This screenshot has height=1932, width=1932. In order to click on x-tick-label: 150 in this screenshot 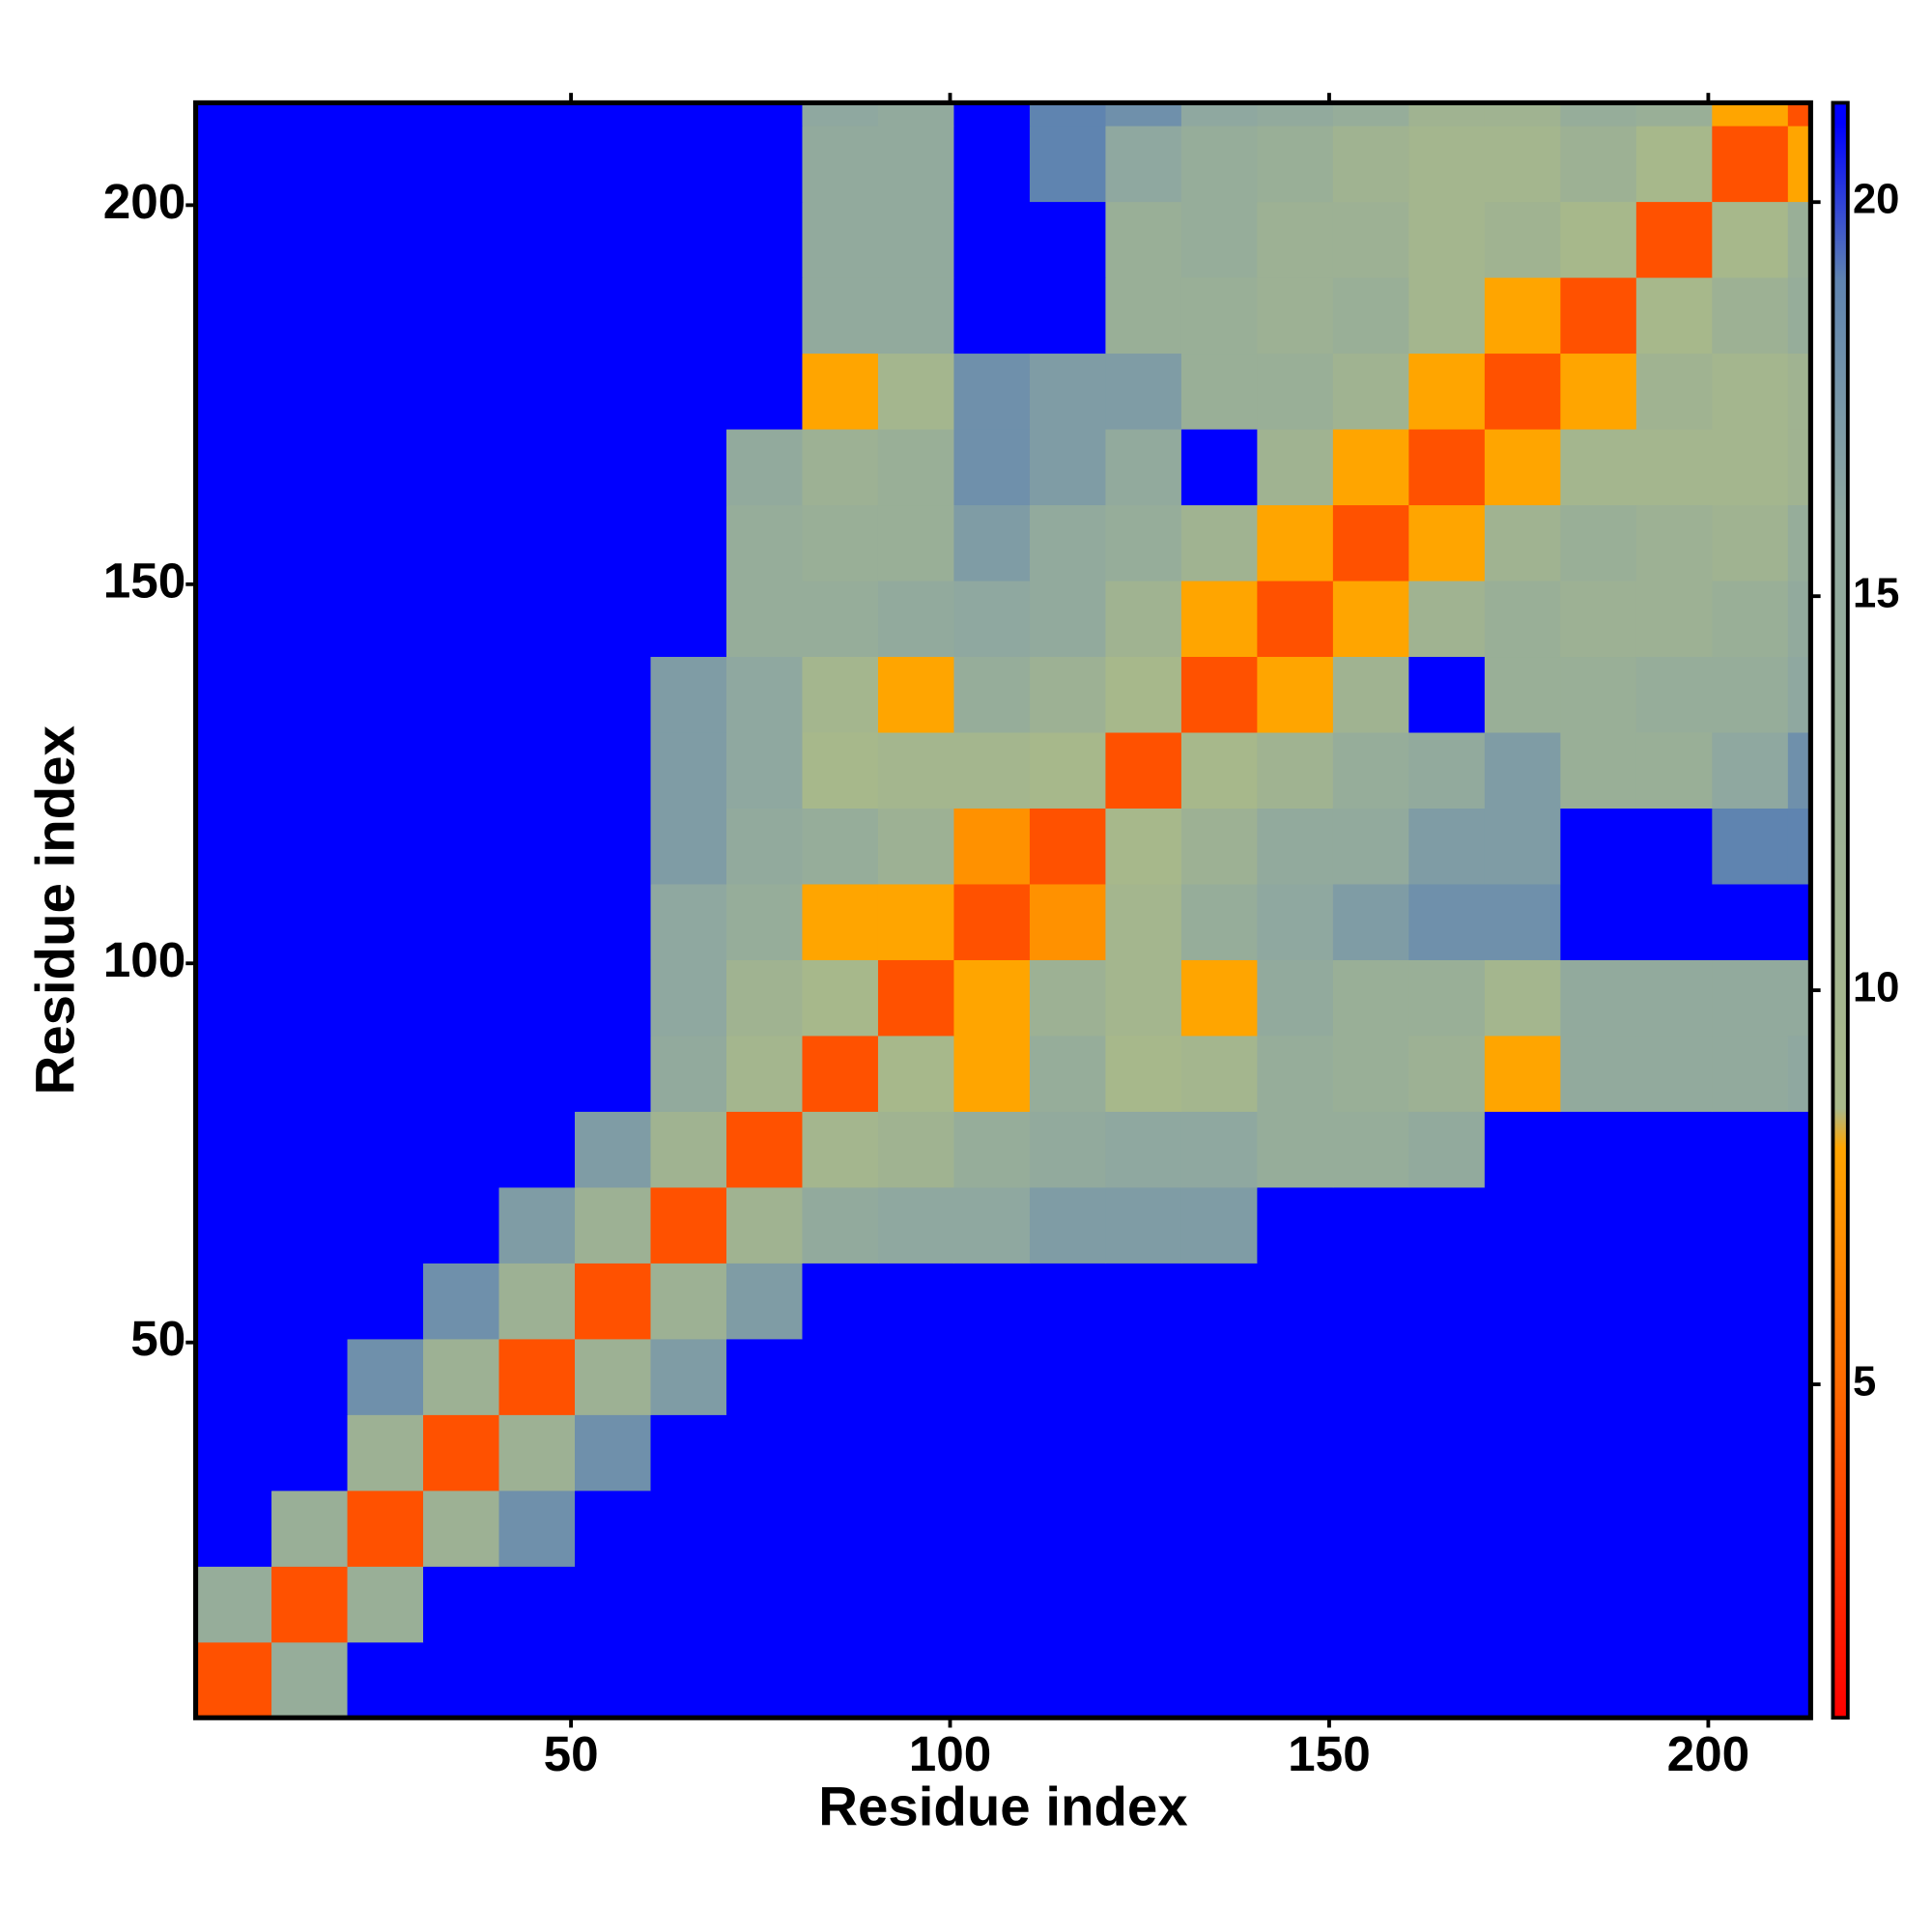, I will do `click(1329, 1753)`.